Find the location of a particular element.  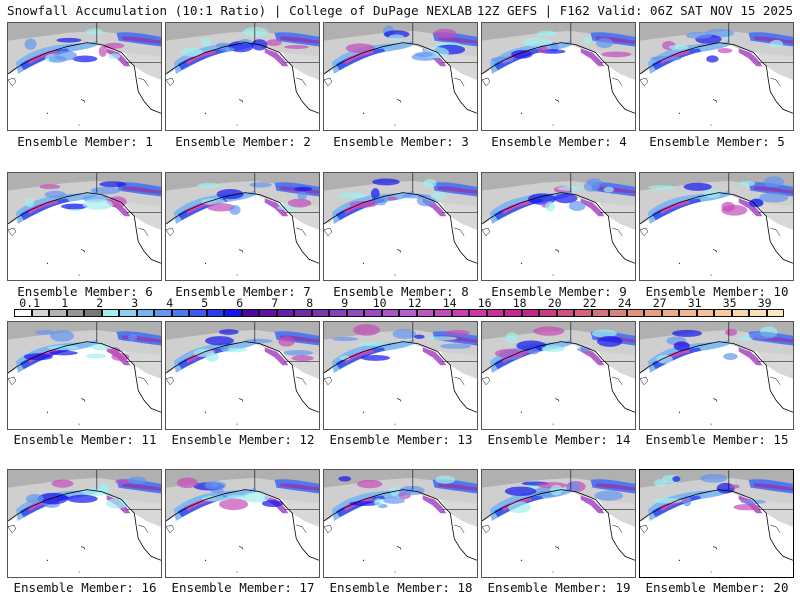

ensemble-member-label: Ensemble Member: 3 is located at coordinates (401, 141).